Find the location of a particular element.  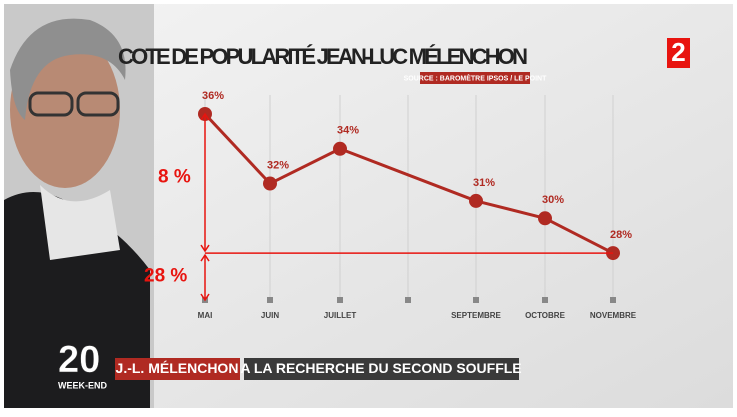

value-label: 32% is located at coordinates (278, 165).